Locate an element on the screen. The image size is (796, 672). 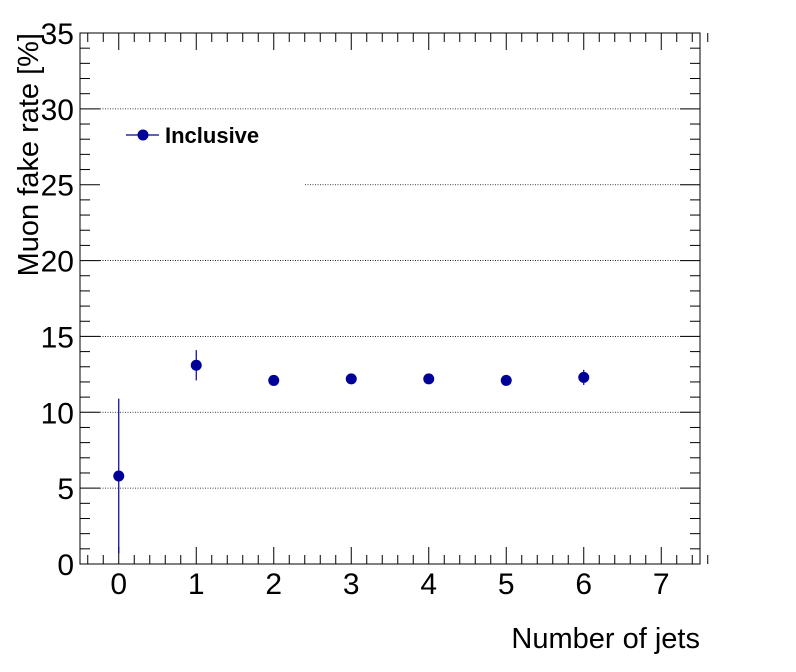
legend: Inclusive is located at coordinates (192, 150).